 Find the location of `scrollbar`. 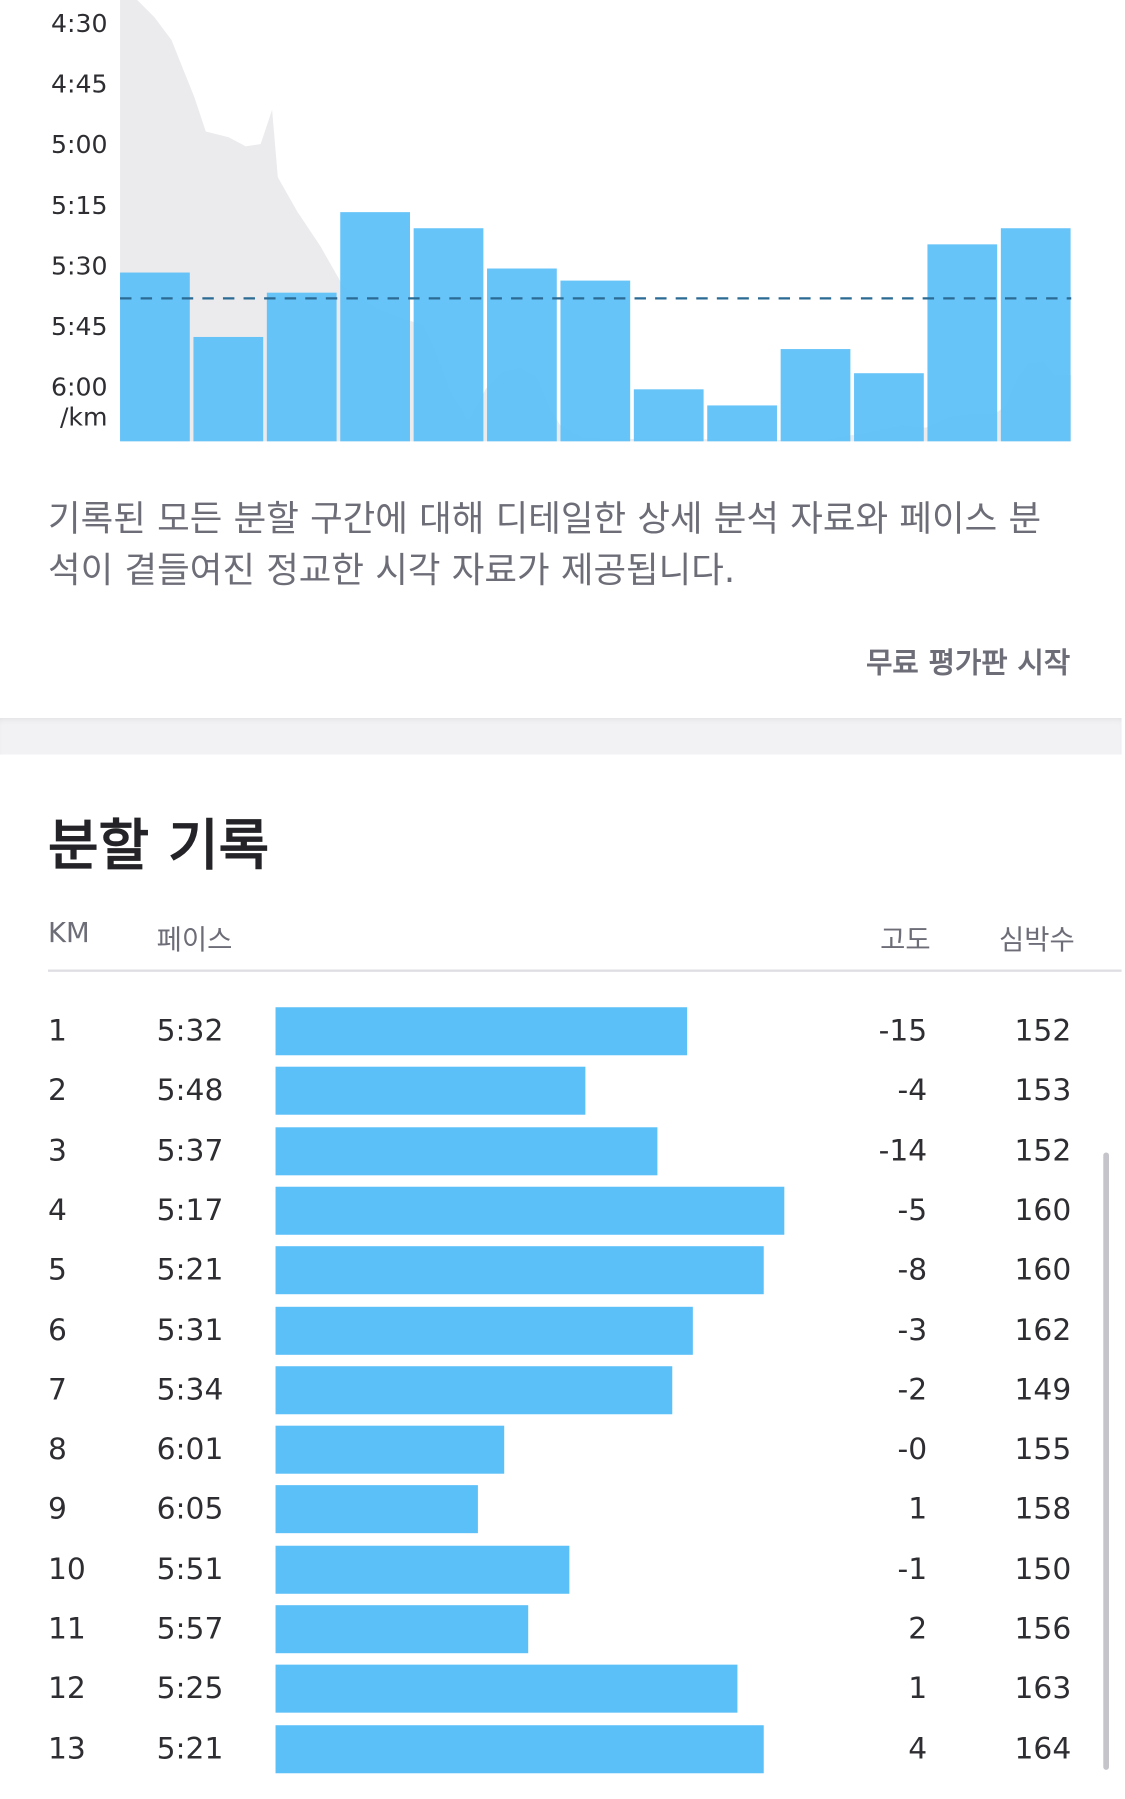

scrollbar is located at coordinates (1106, 1461).